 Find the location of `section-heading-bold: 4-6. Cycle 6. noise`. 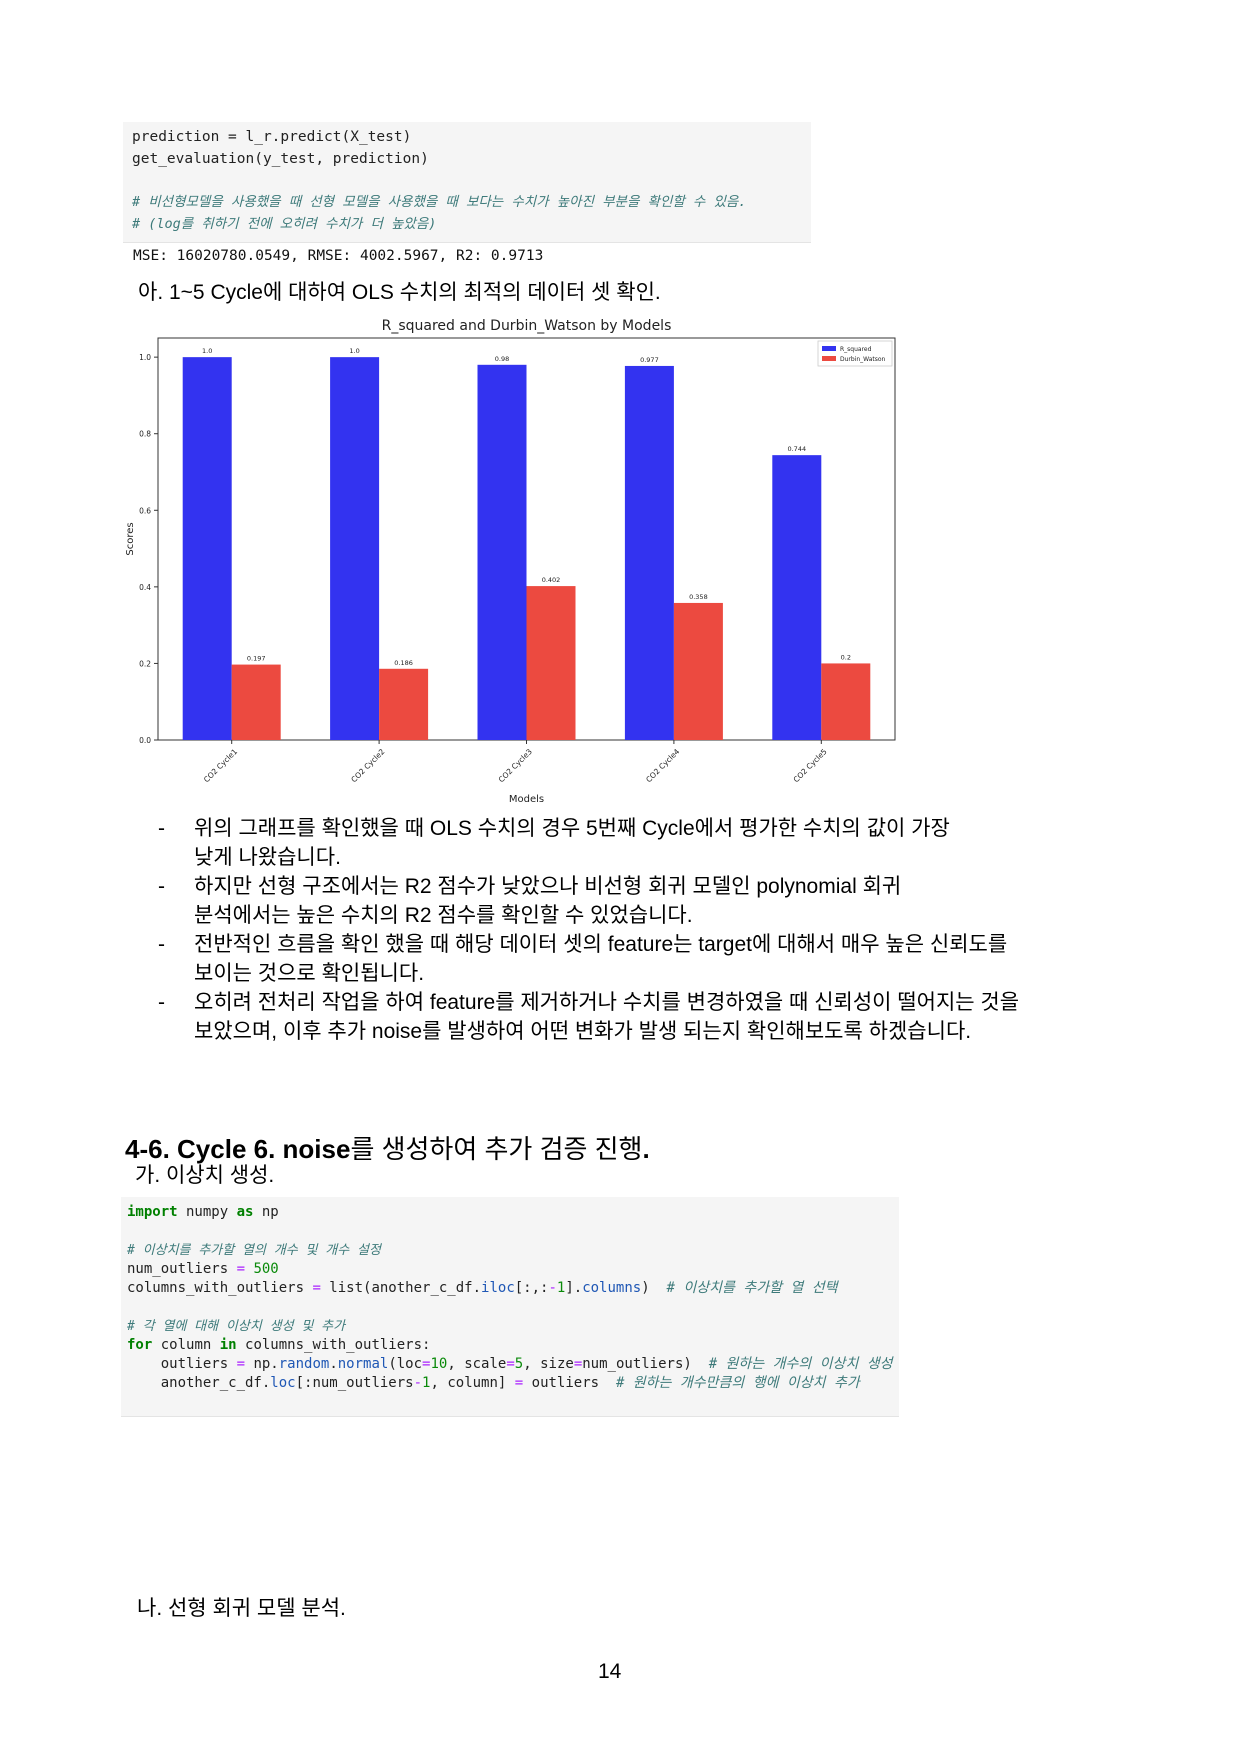

section-heading-bold: 4-6. Cycle 6. noise is located at coordinates (238, 1149).